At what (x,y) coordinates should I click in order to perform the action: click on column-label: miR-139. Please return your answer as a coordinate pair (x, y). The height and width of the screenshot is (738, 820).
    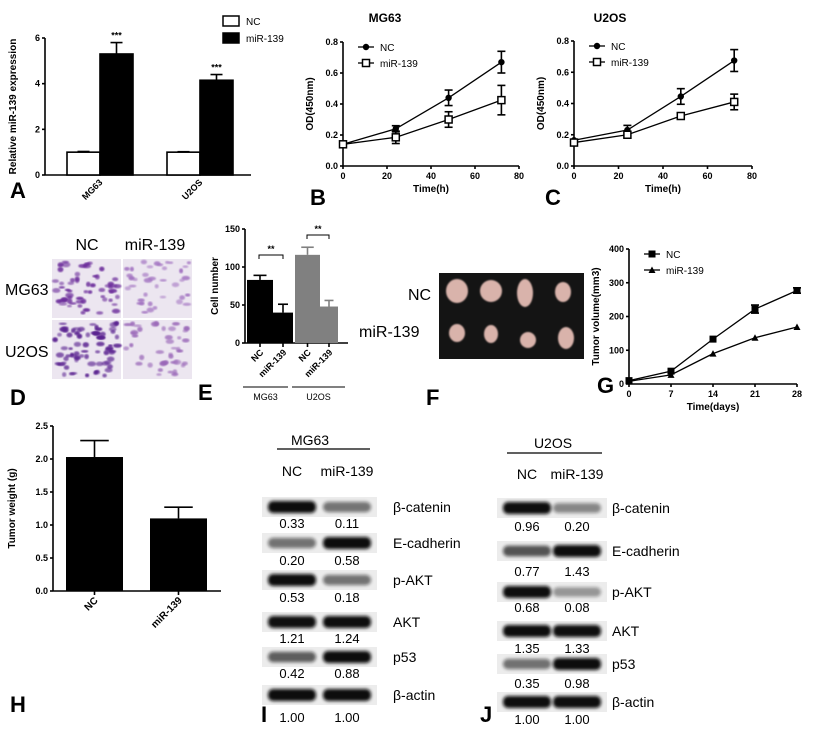
    Looking at the image, I should click on (155, 245).